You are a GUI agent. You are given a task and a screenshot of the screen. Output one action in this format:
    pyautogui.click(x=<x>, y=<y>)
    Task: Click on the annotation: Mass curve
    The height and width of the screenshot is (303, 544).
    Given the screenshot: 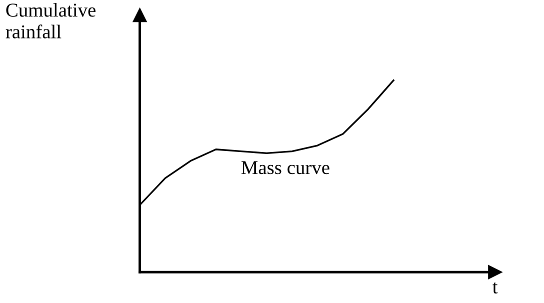 What is the action you would take?
    pyautogui.click(x=285, y=167)
    